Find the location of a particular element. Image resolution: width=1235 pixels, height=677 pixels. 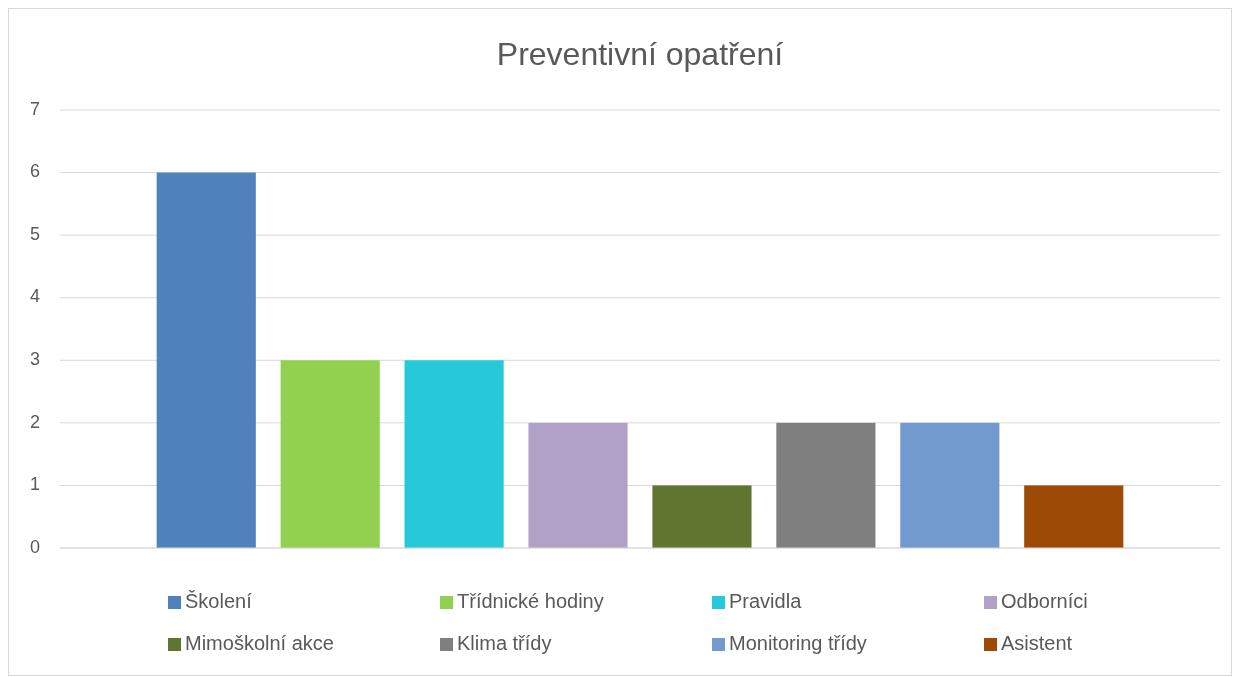

legend-label: Pravidla is located at coordinates (766, 601).